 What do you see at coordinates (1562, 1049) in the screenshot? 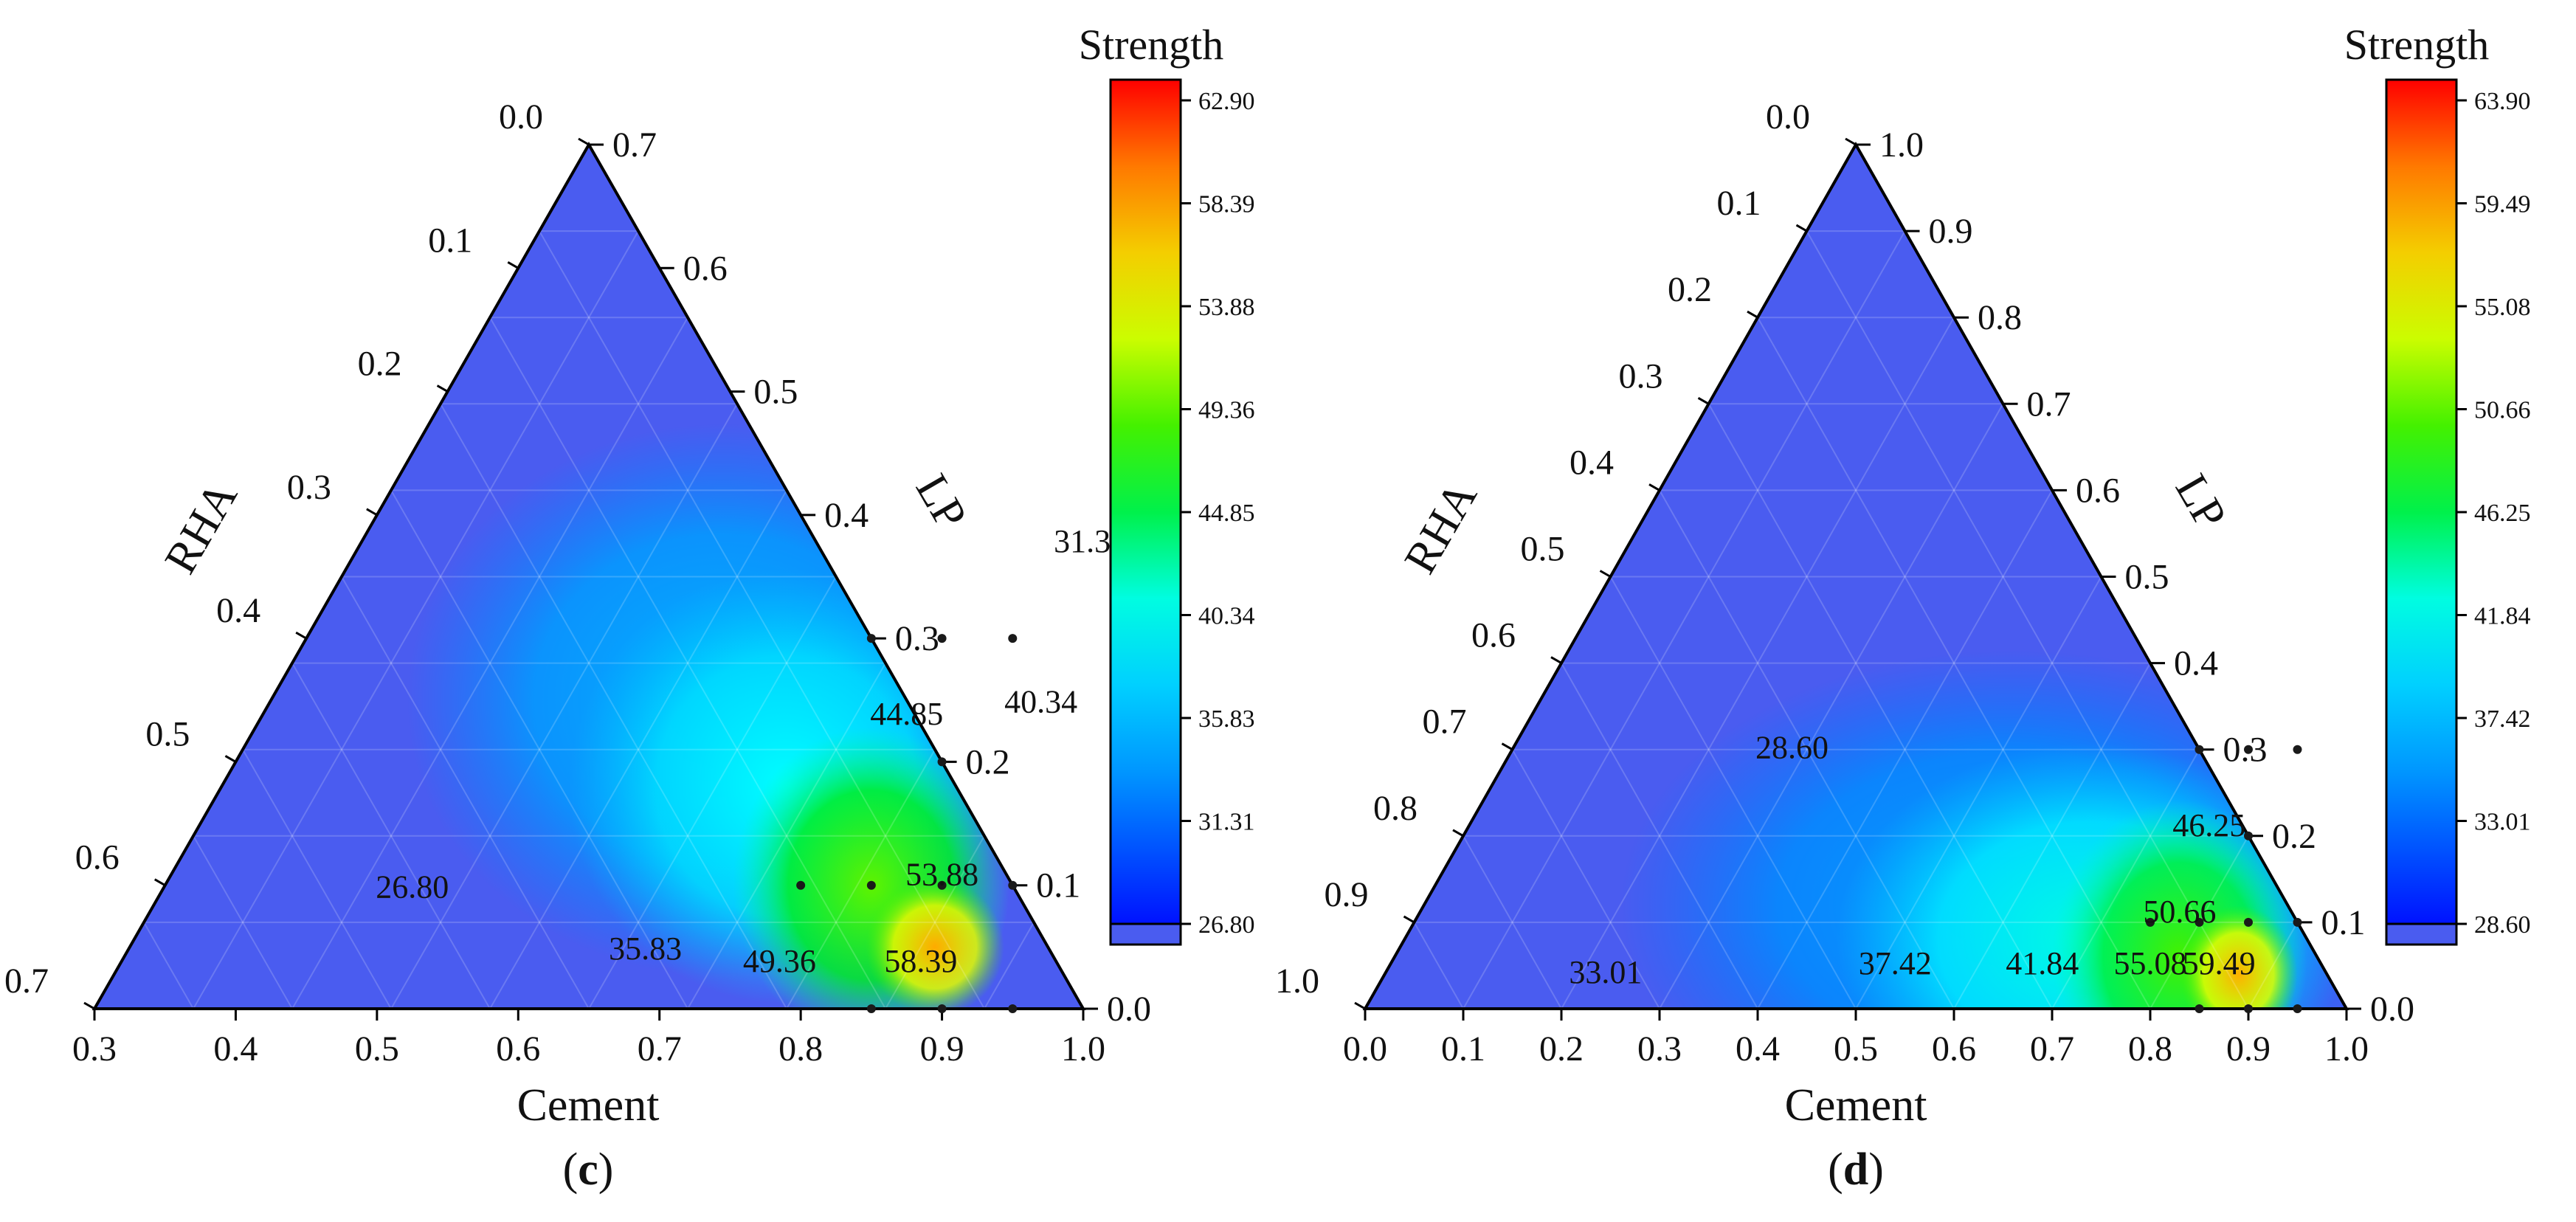
I see `bottom-tick-label: 0.2` at bounding box center [1562, 1049].